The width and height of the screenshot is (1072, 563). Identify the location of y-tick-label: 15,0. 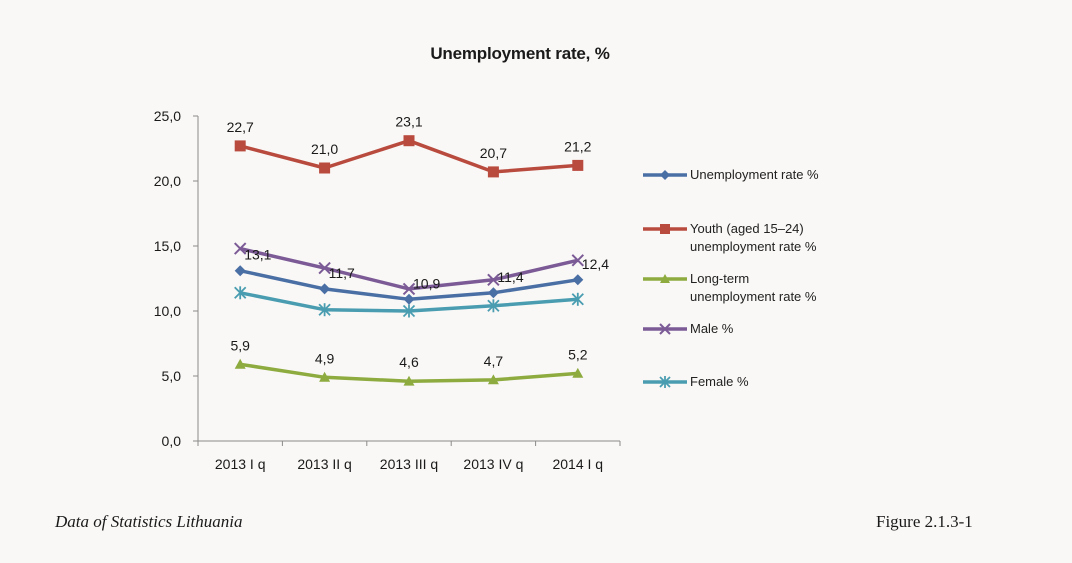
(167, 246).